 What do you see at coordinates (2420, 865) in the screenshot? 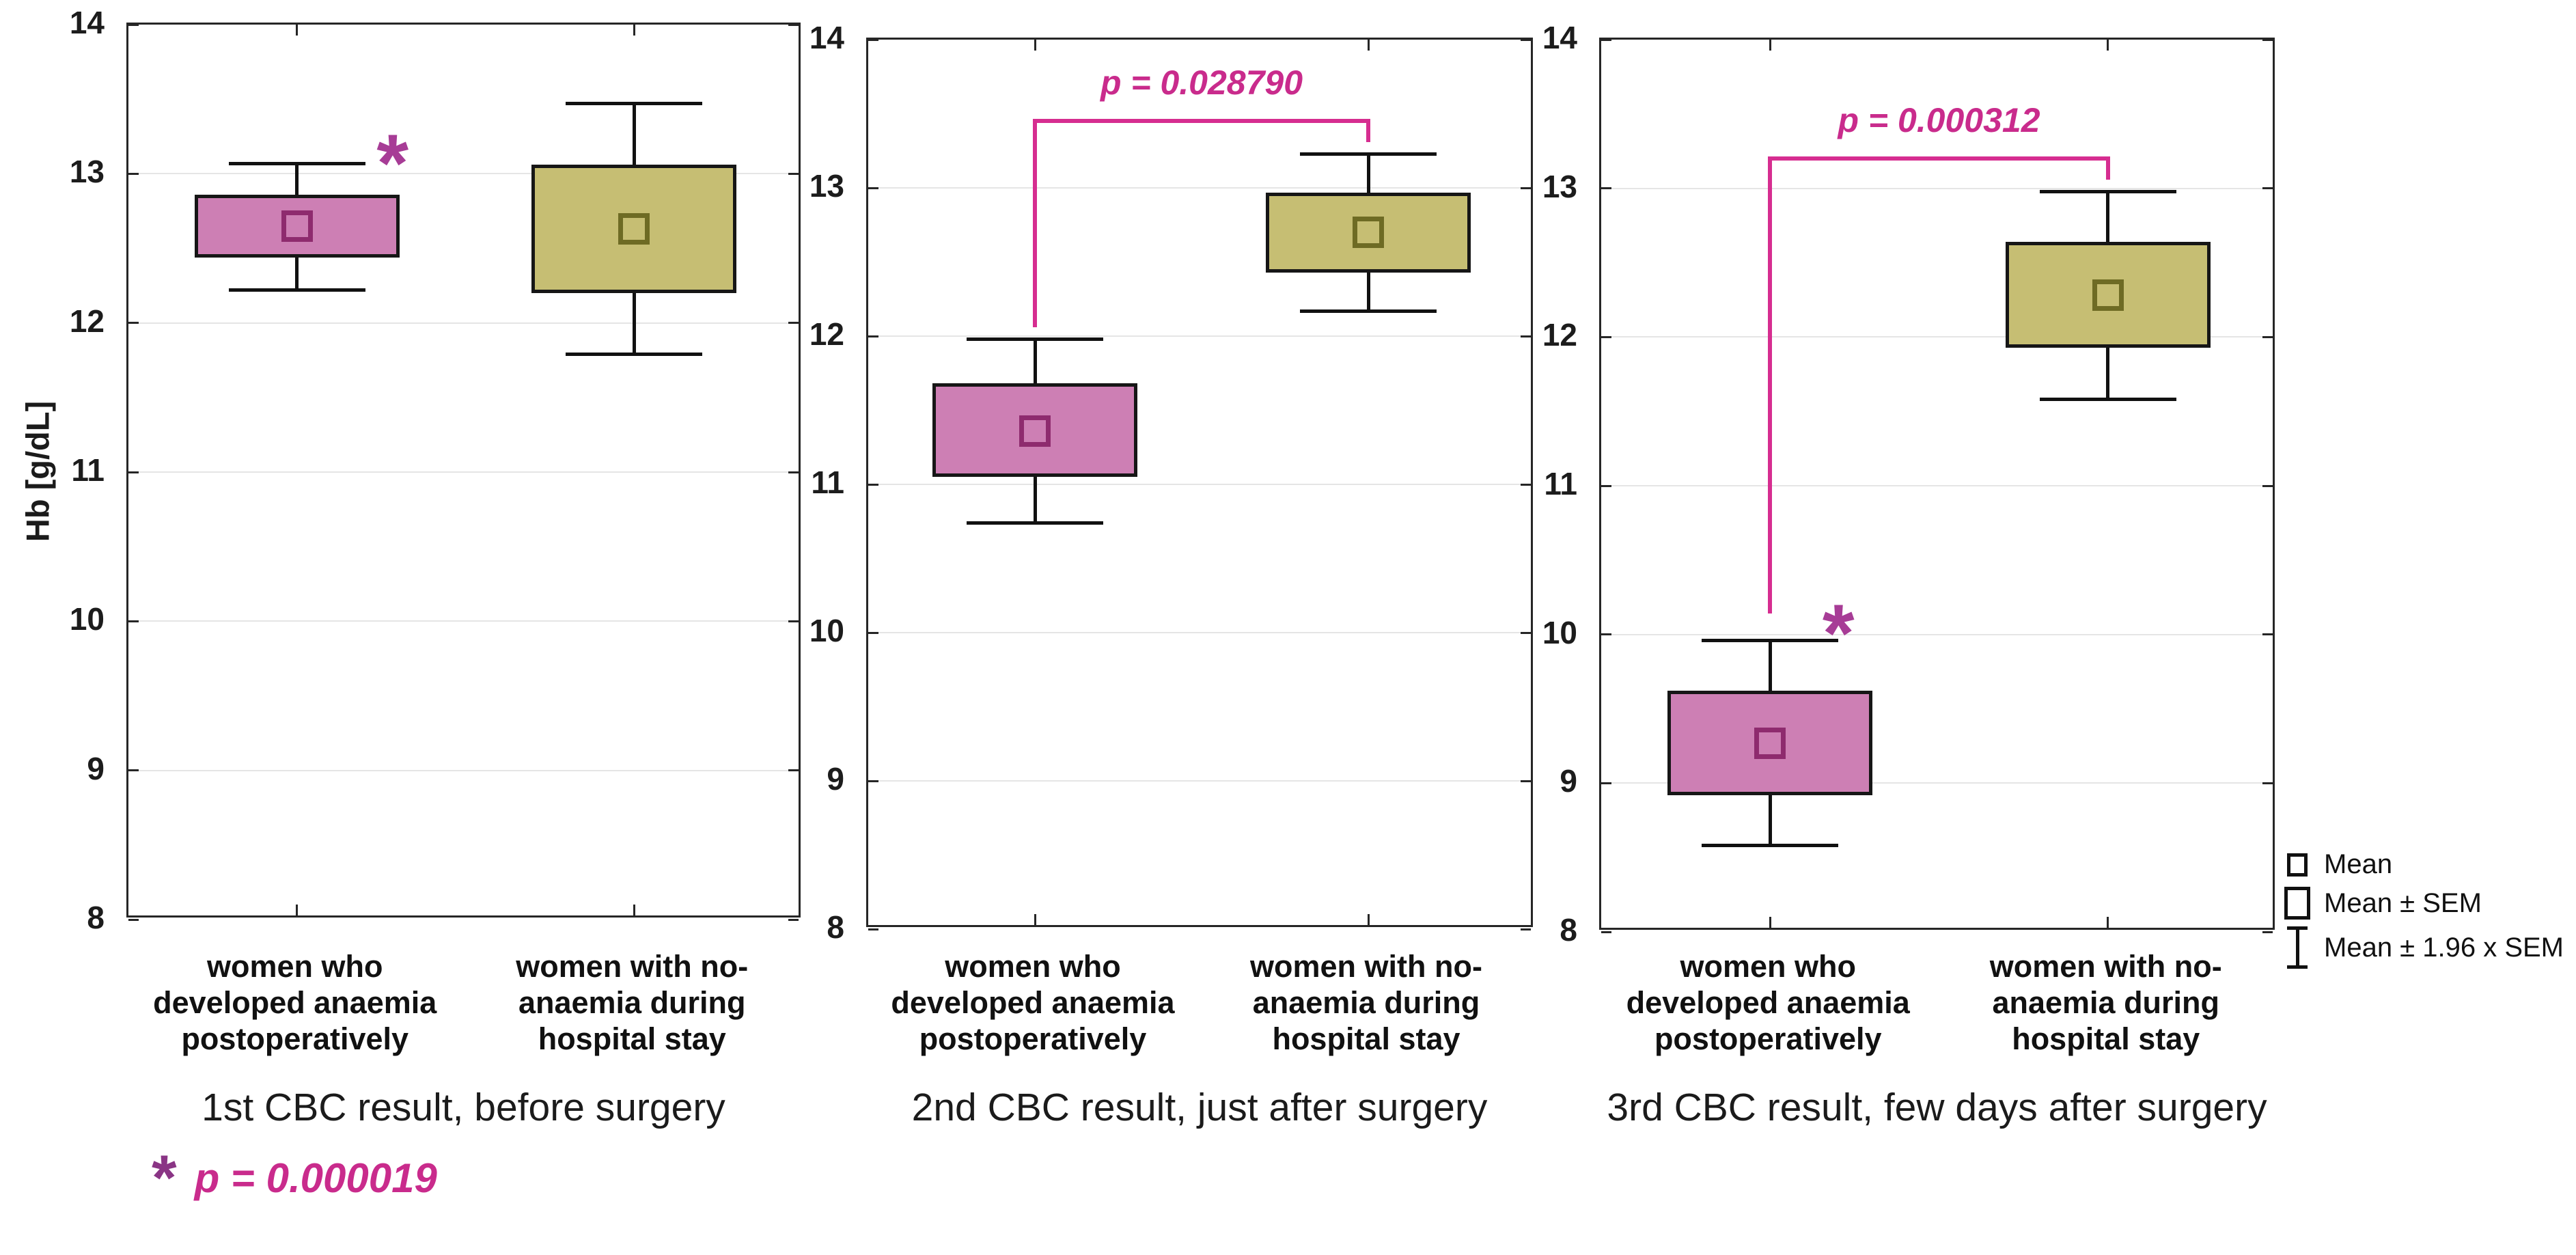
I see `legend-row-mean: Mean` at bounding box center [2420, 865].